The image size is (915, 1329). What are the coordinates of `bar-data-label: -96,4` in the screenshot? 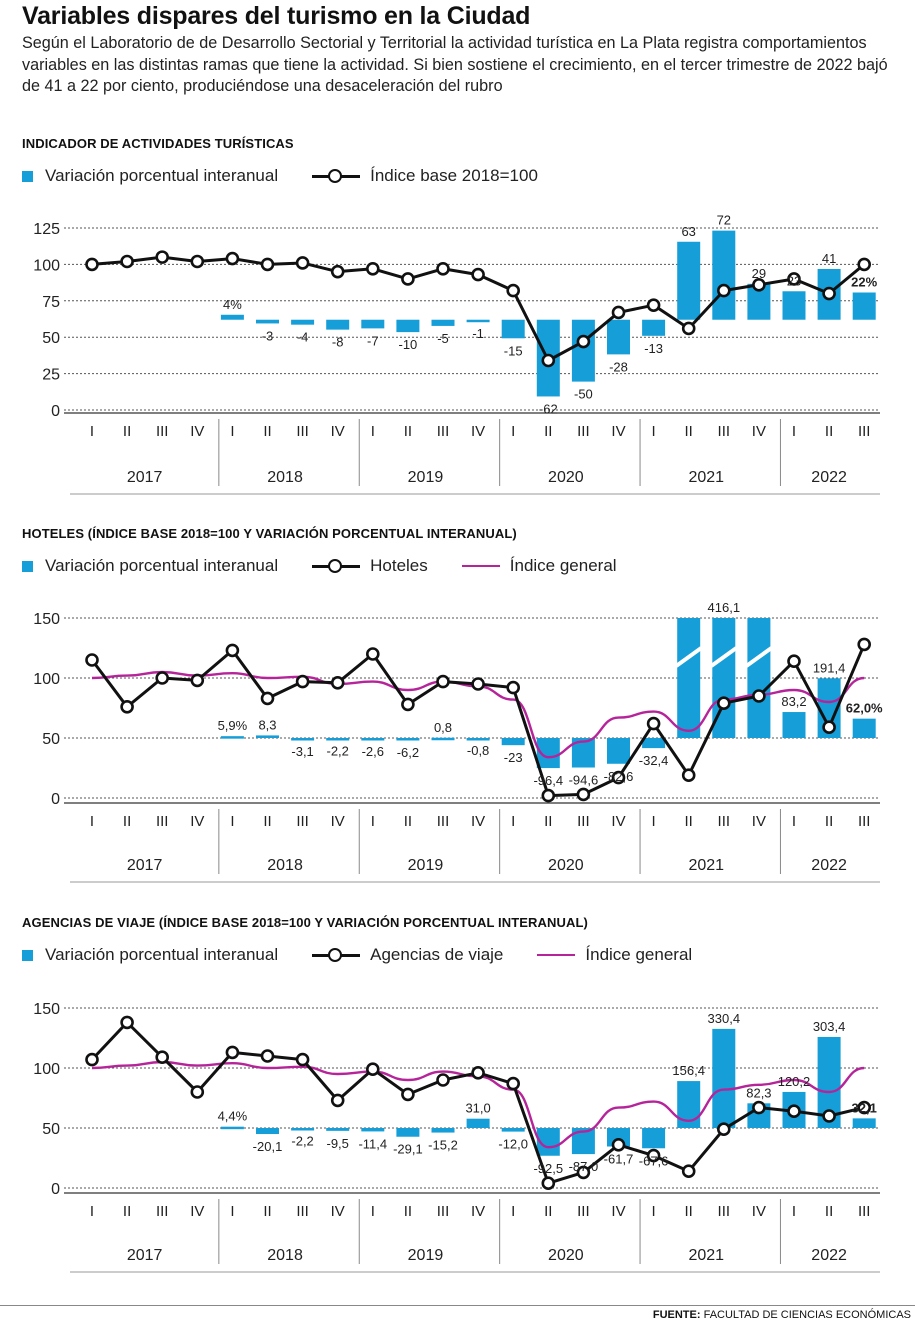 It's located at (548, 780).